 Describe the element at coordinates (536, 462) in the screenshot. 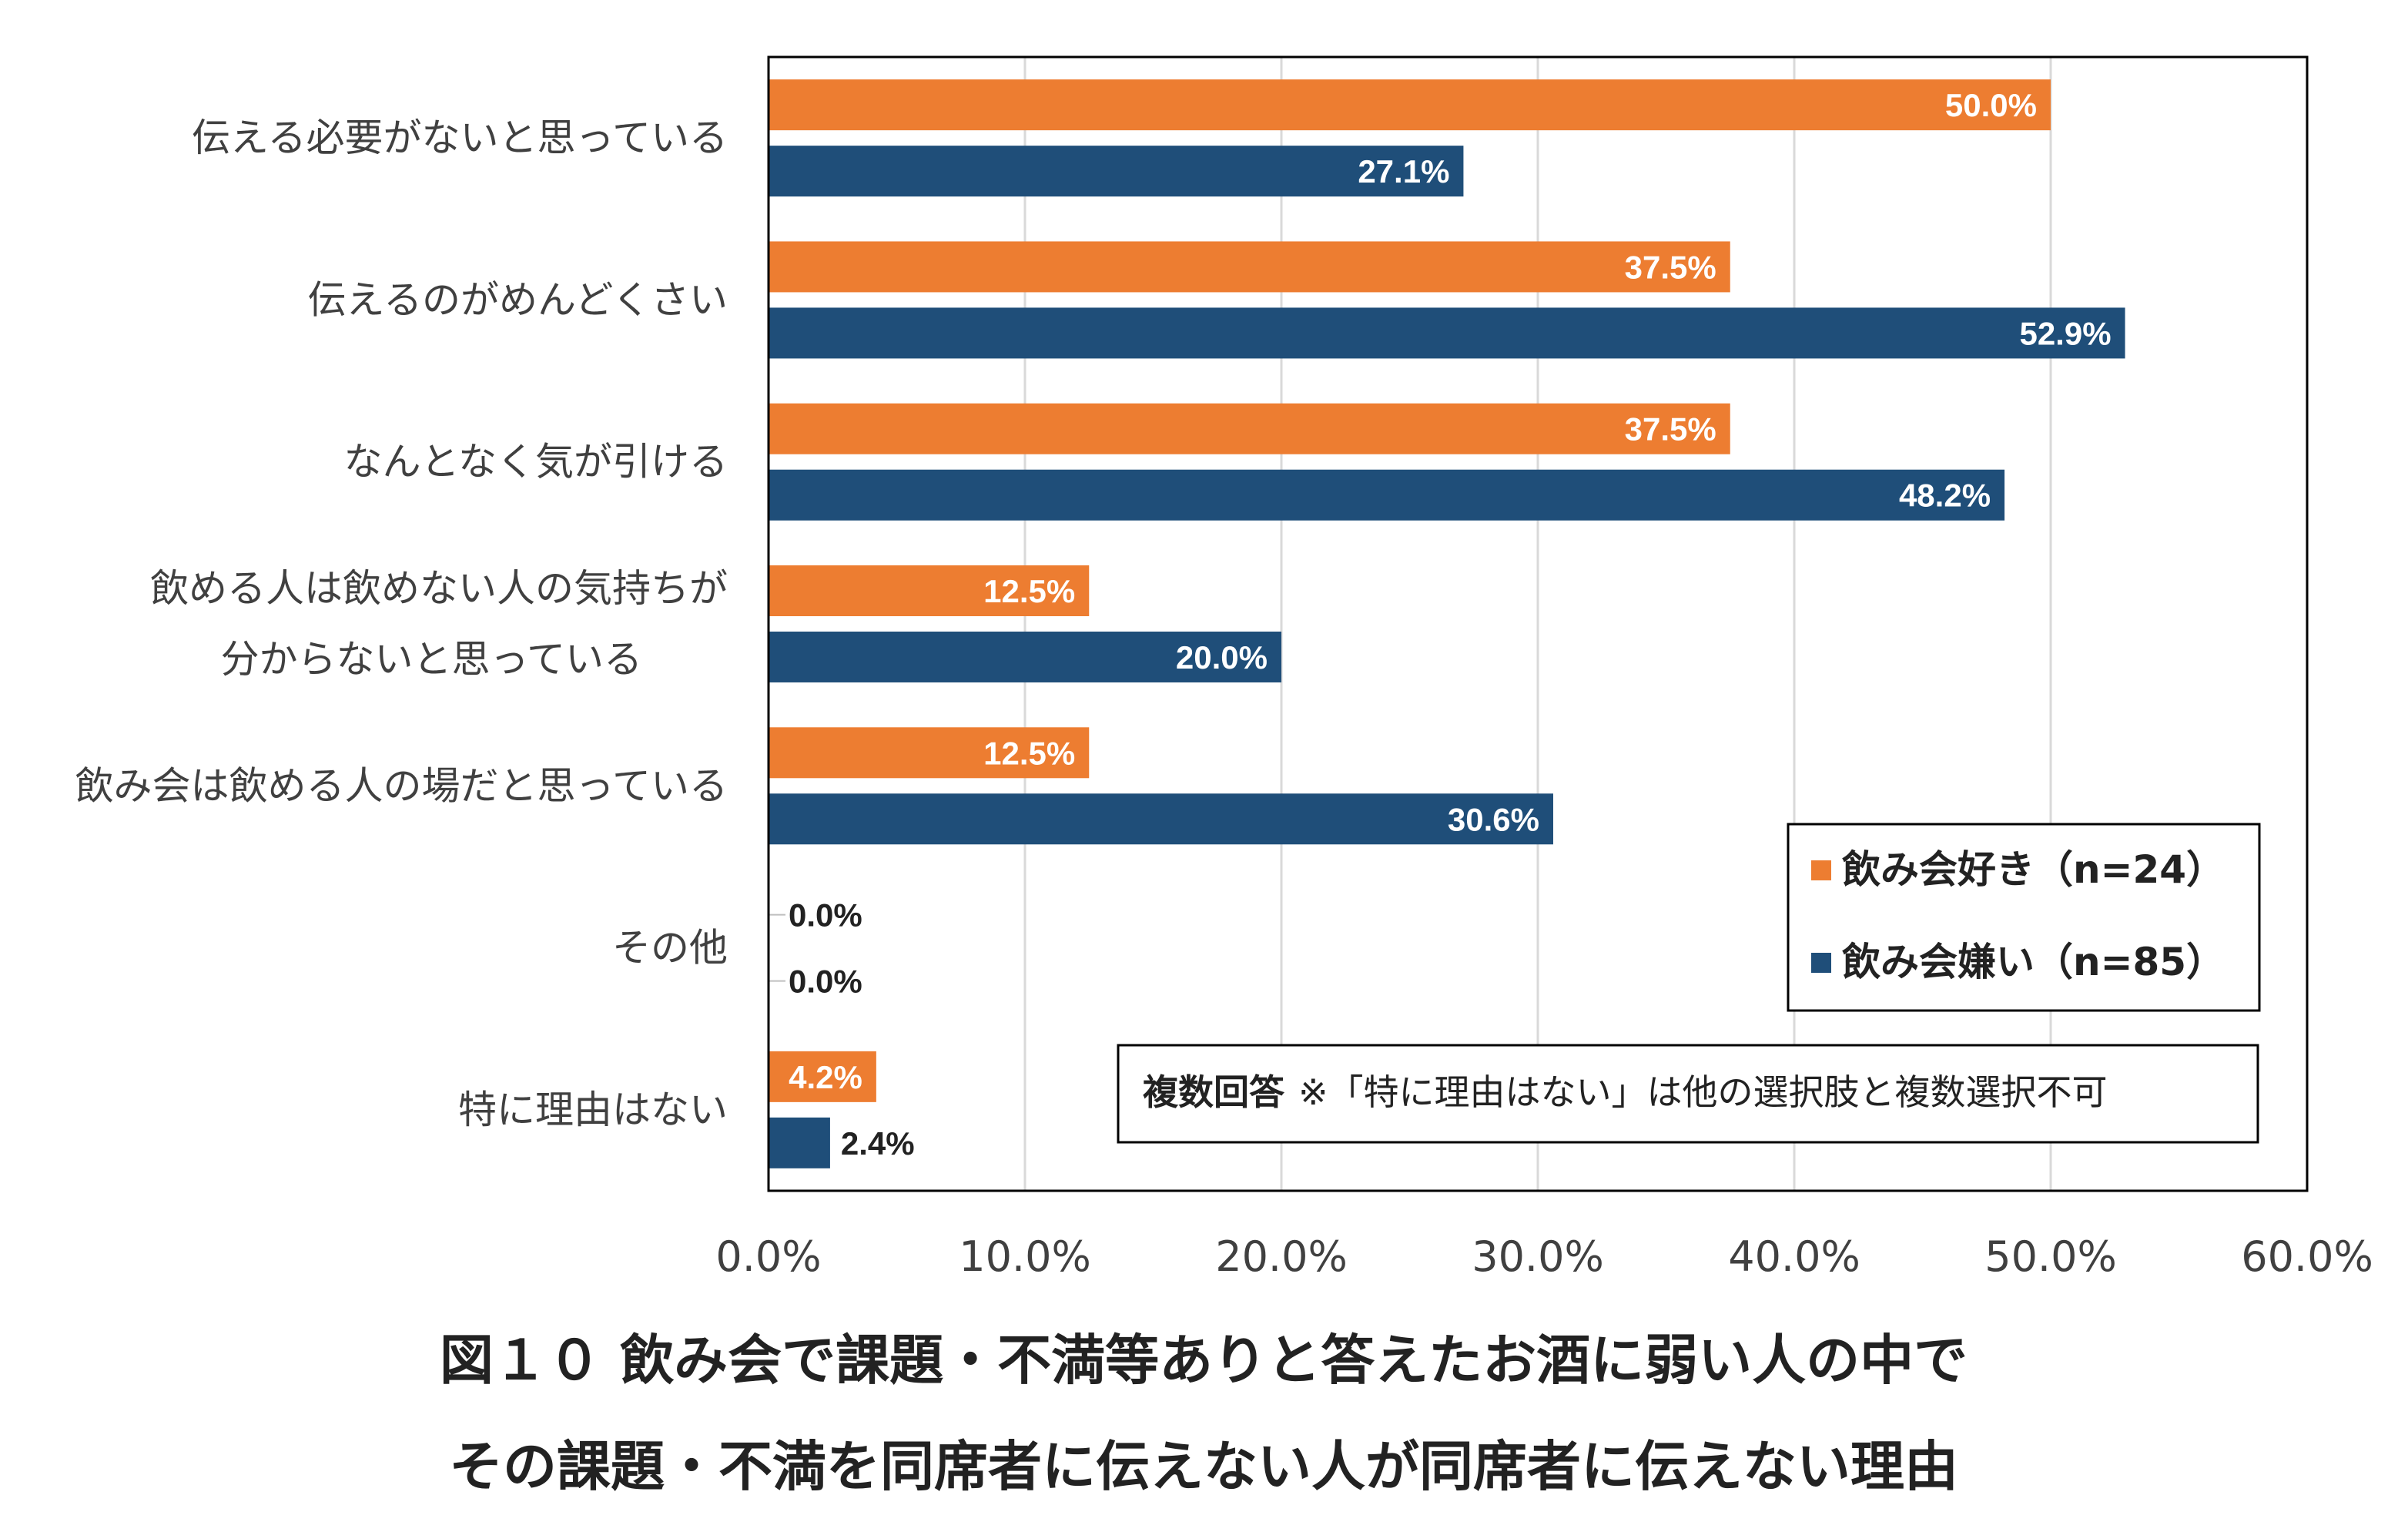

I see `category-label: なんとなく気が引ける` at that location.